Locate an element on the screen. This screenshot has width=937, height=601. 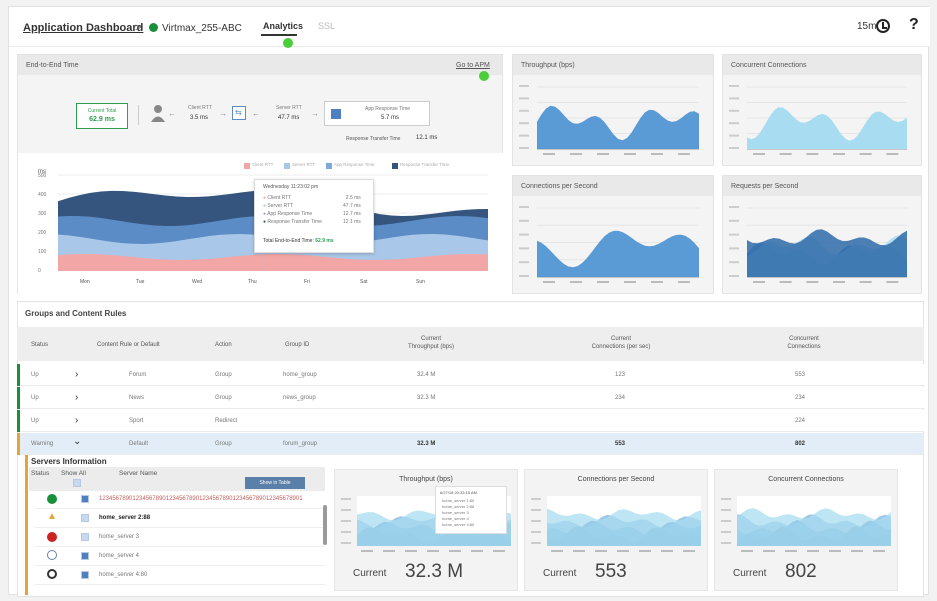
legend-item: Client RTT is located at coordinates (263, 164).